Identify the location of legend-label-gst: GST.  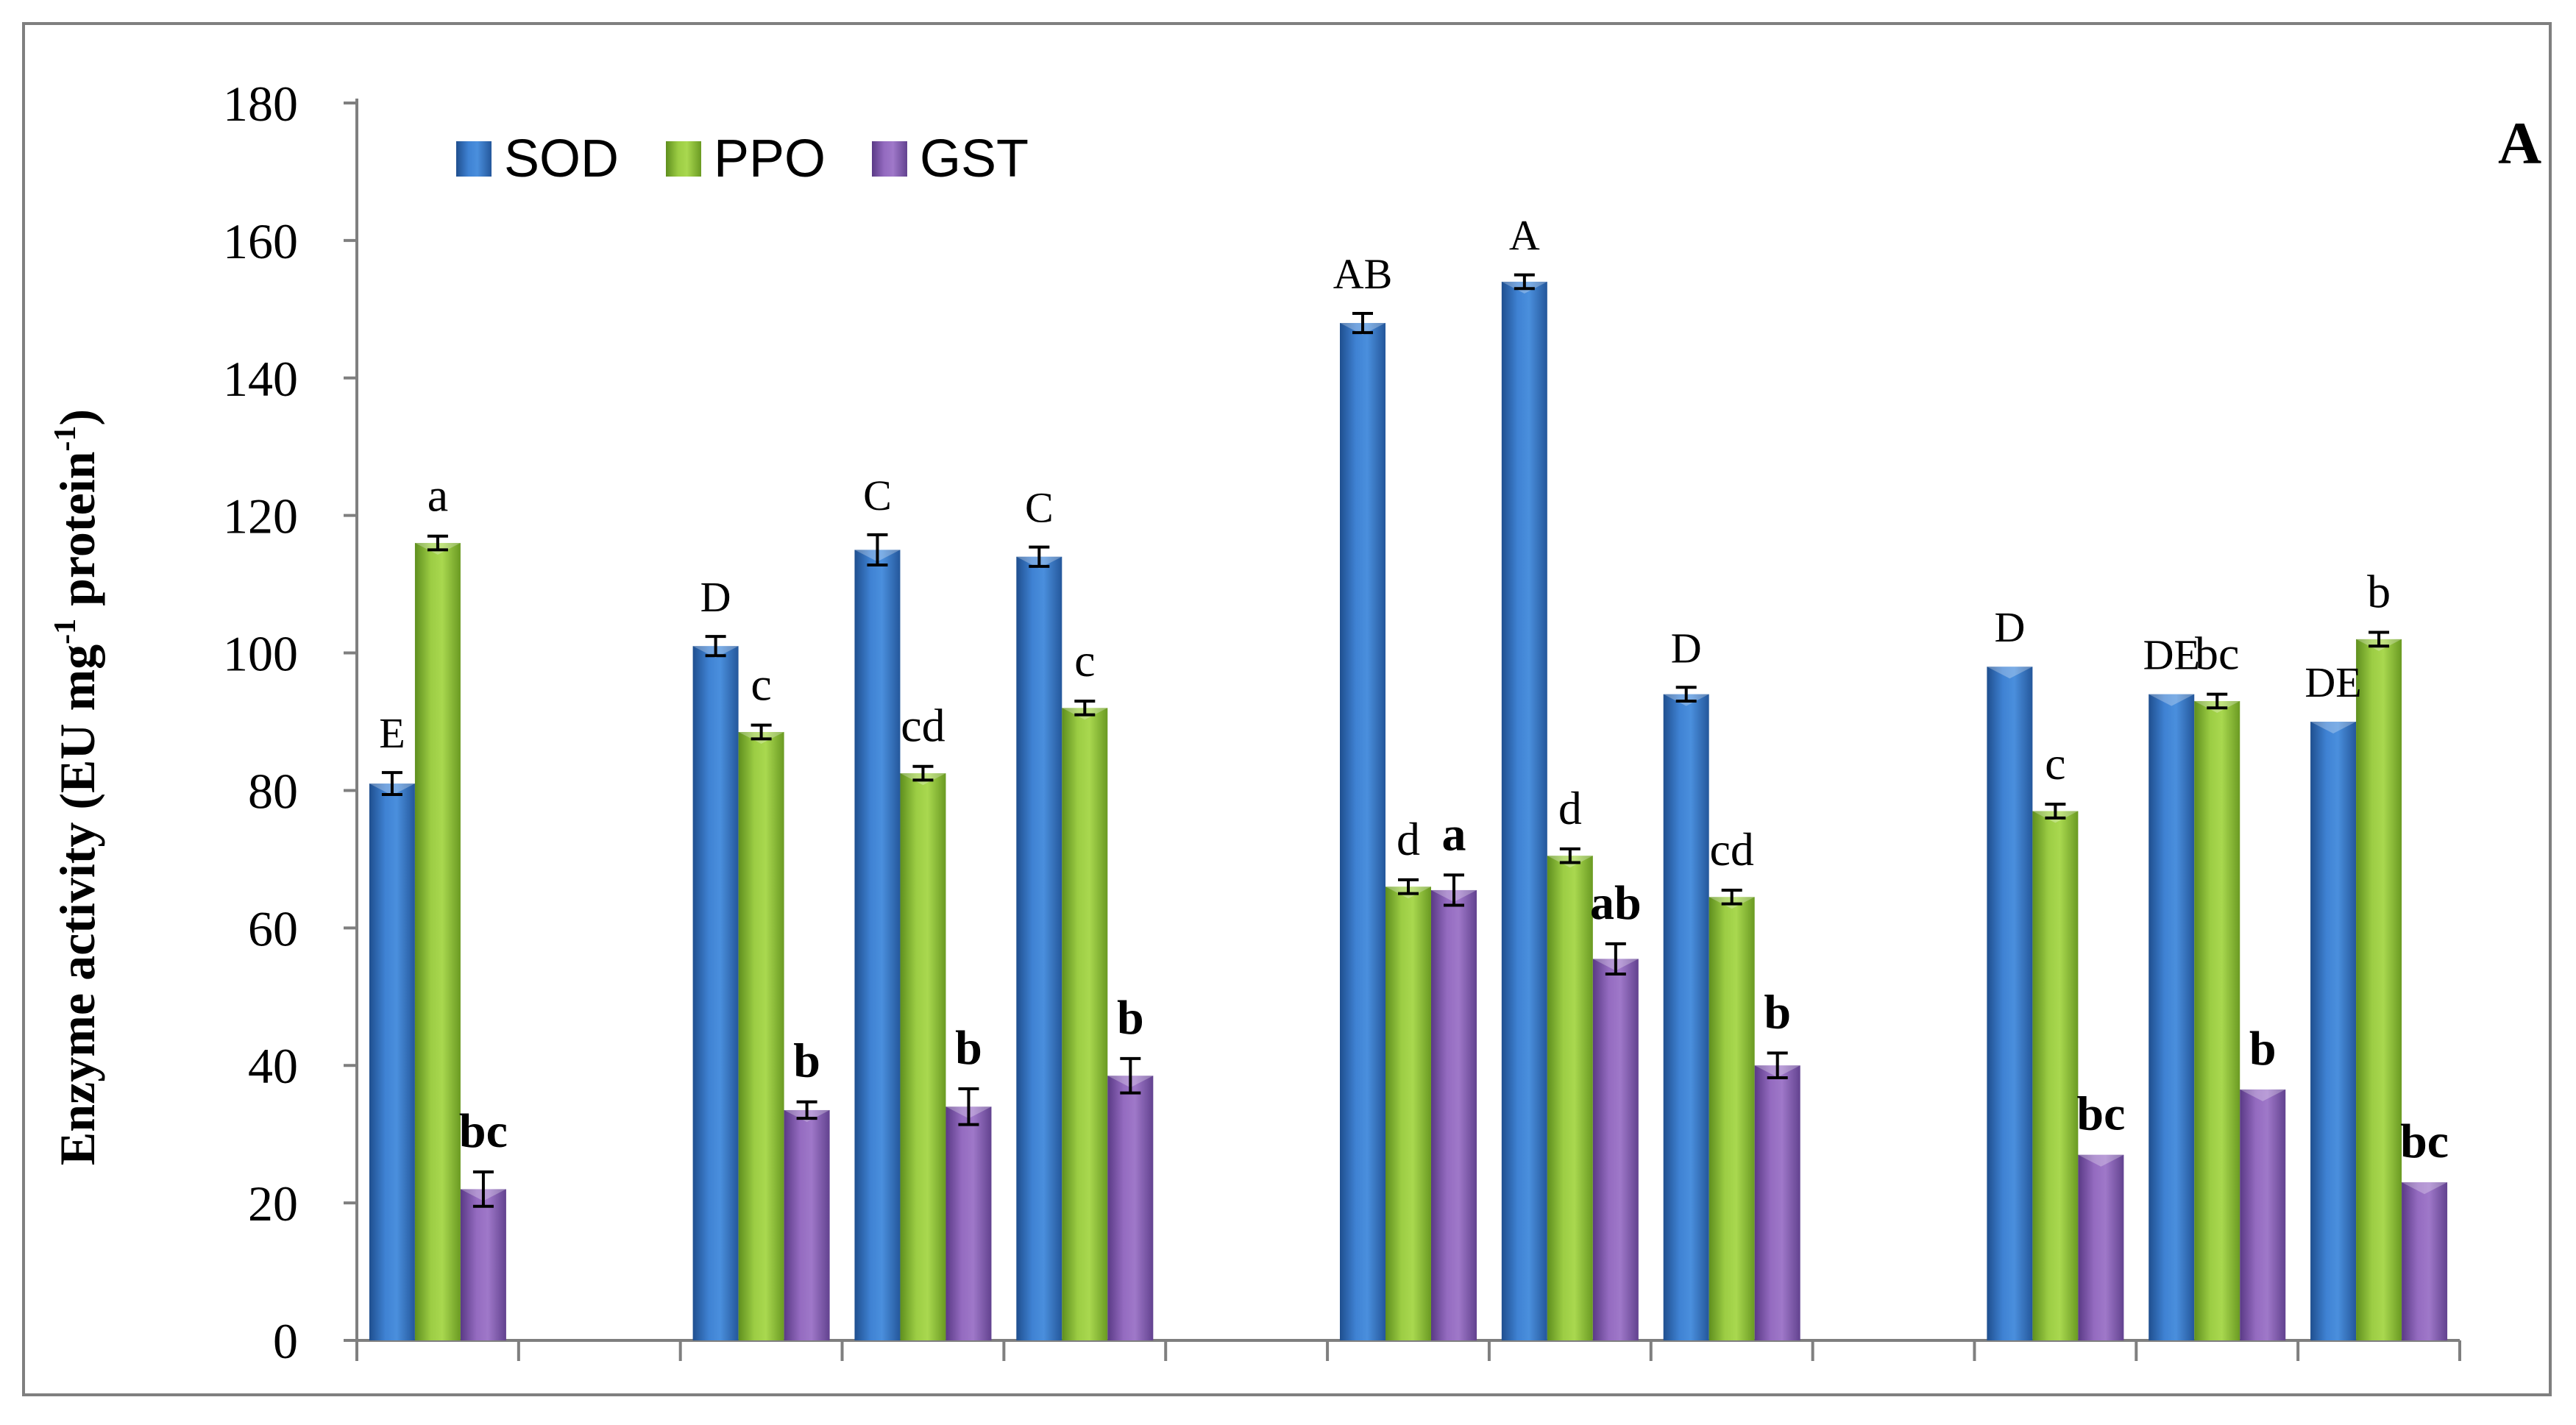
(974, 158).